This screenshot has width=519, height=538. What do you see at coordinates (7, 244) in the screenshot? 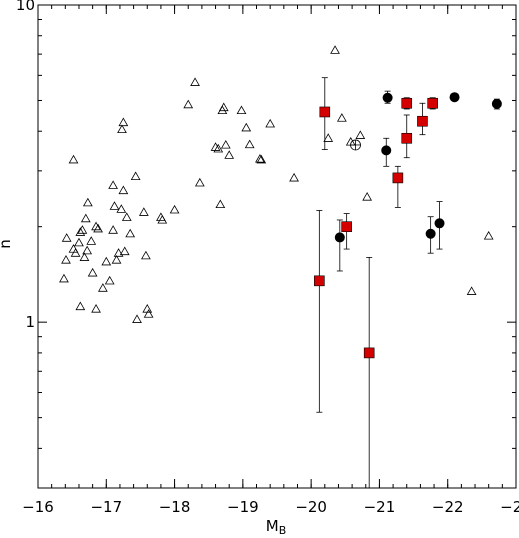
I see `y-axis-label: n` at bounding box center [7, 244].